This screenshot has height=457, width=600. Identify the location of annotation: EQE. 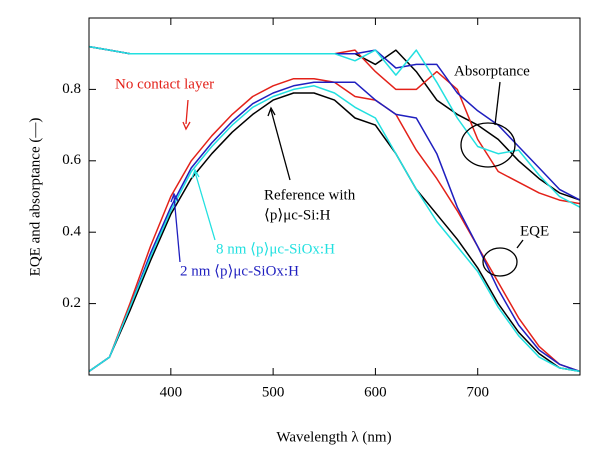
(534, 231).